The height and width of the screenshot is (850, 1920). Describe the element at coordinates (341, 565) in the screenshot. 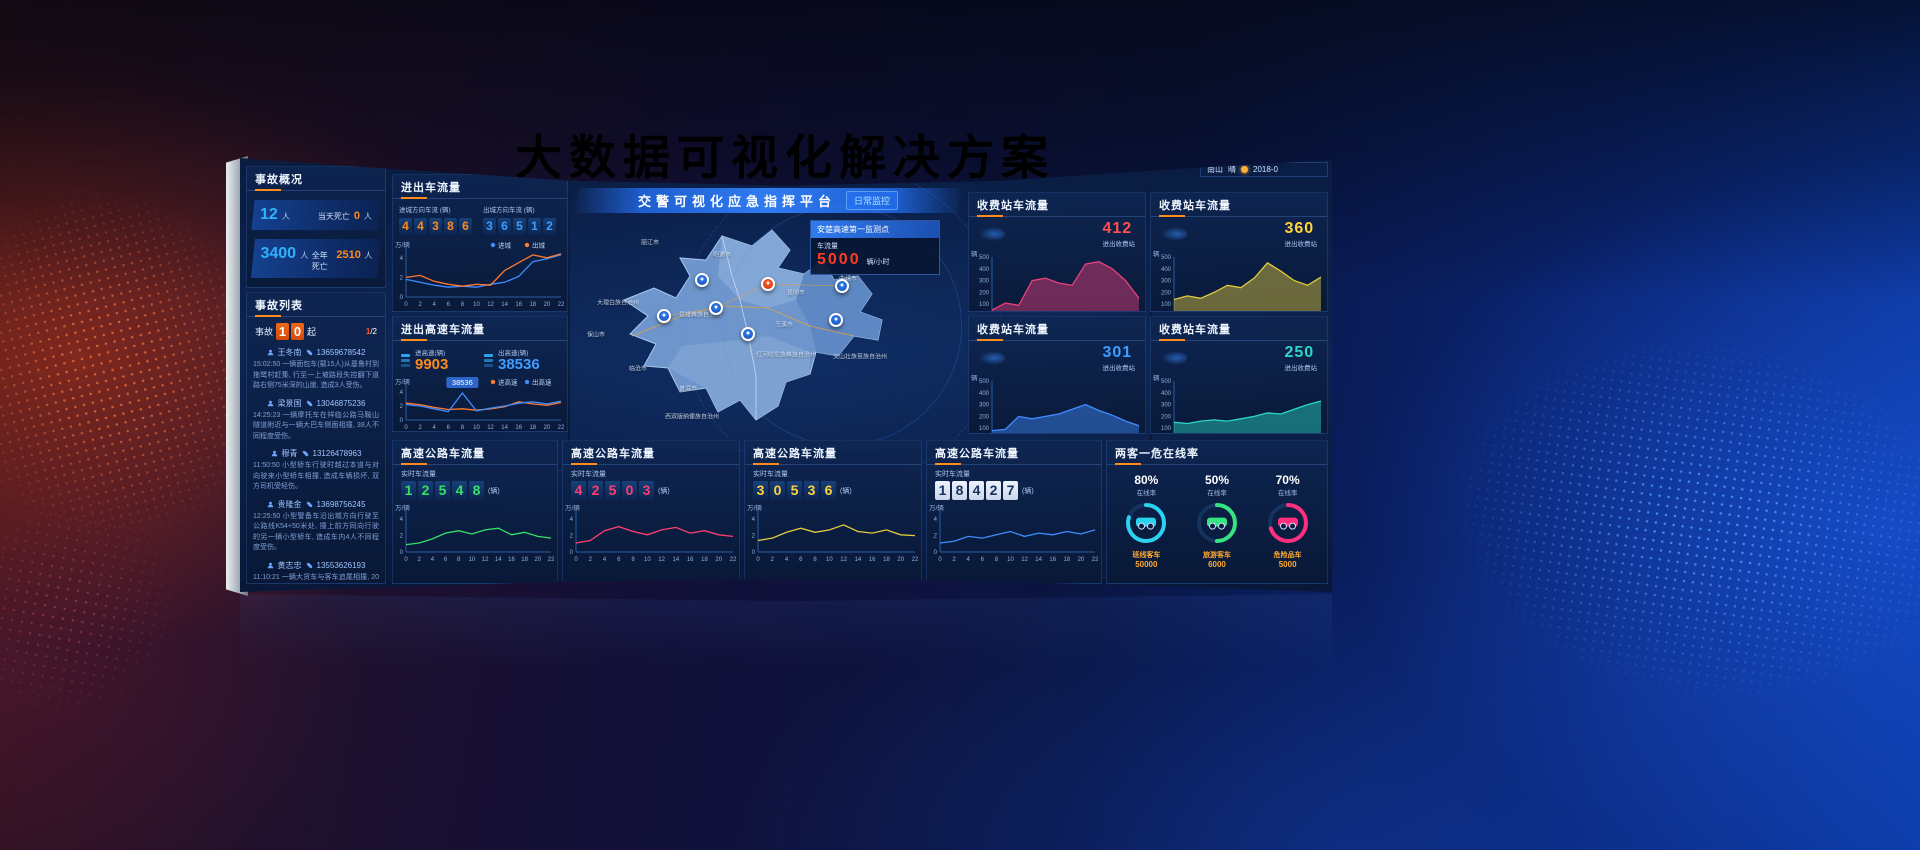

I see `accident-phone: 13553626193` at that location.